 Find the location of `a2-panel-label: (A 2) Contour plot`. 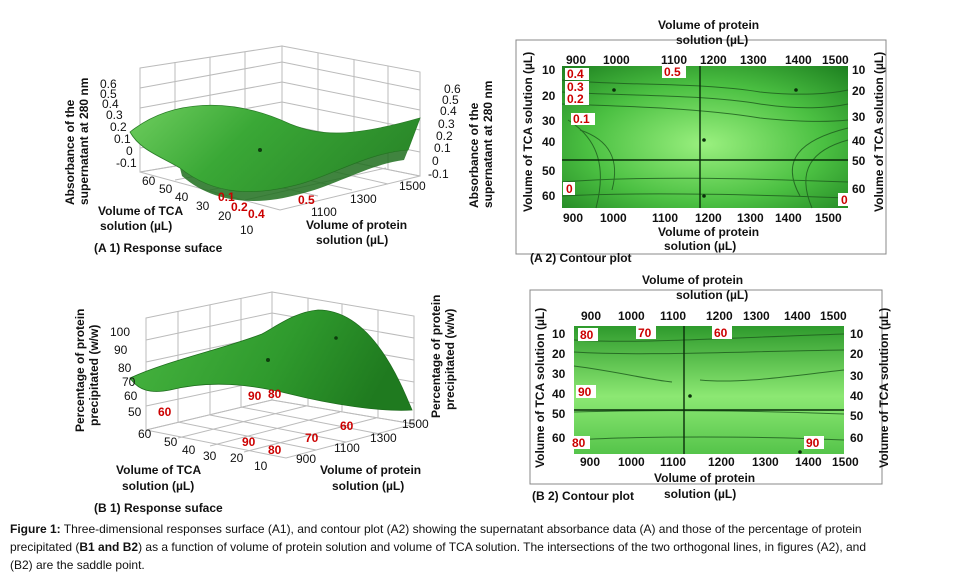

a2-panel-label: (A 2) Contour plot is located at coordinates (581, 258).